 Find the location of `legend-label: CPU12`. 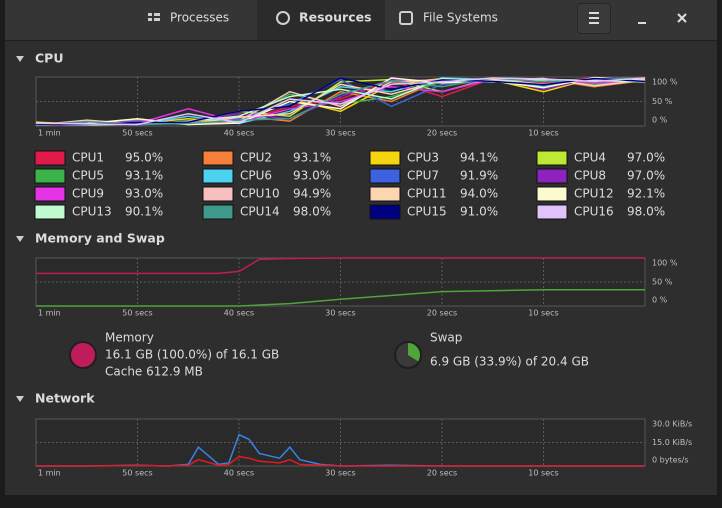

legend-label: CPU12 is located at coordinates (594, 194).